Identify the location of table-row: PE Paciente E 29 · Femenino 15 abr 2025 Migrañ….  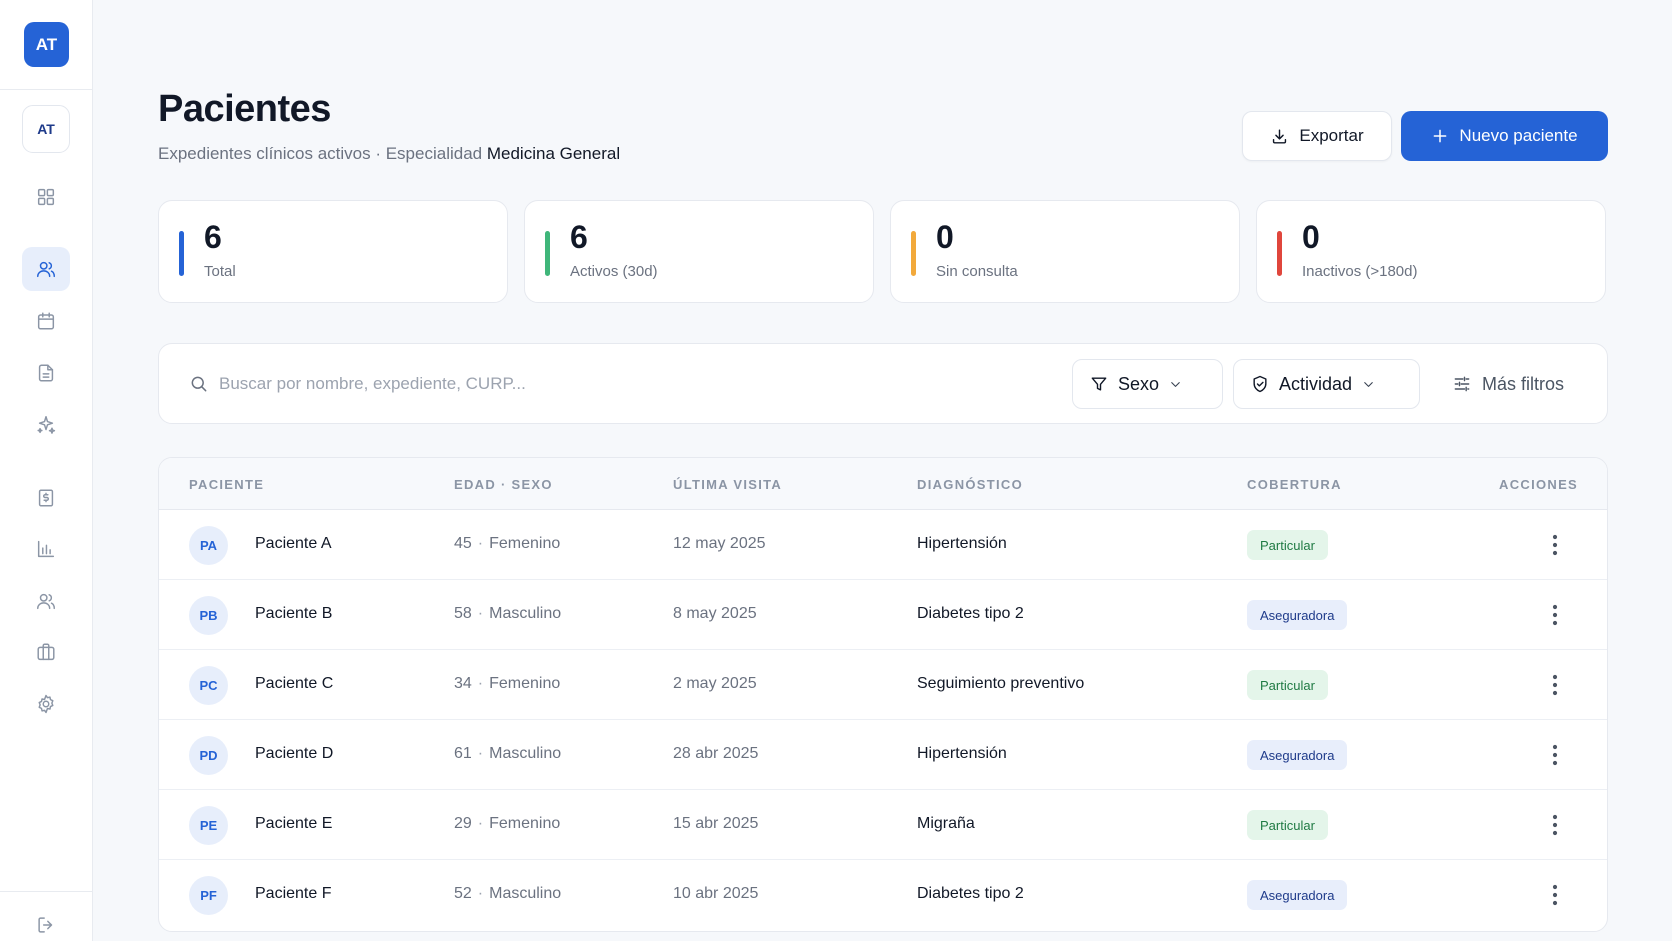
(883, 825).